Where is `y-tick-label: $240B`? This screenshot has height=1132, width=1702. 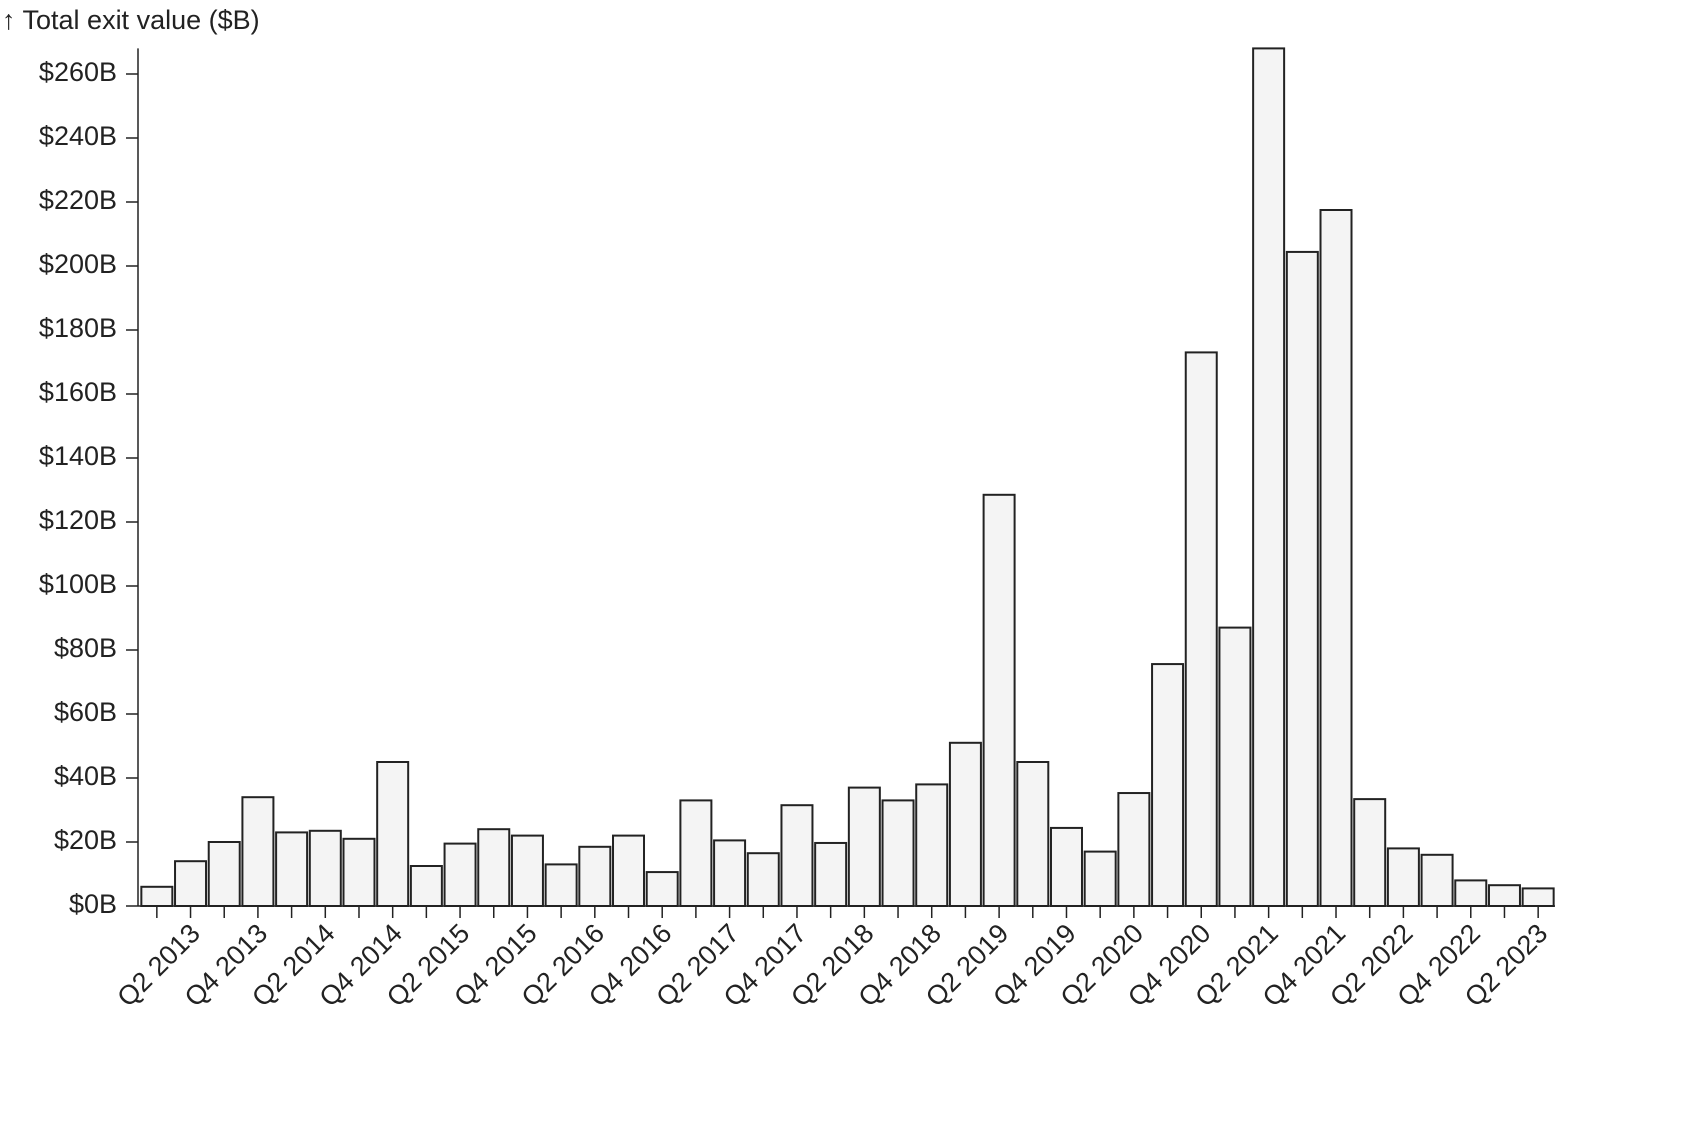
y-tick-label: $240B is located at coordinates (78, 136).